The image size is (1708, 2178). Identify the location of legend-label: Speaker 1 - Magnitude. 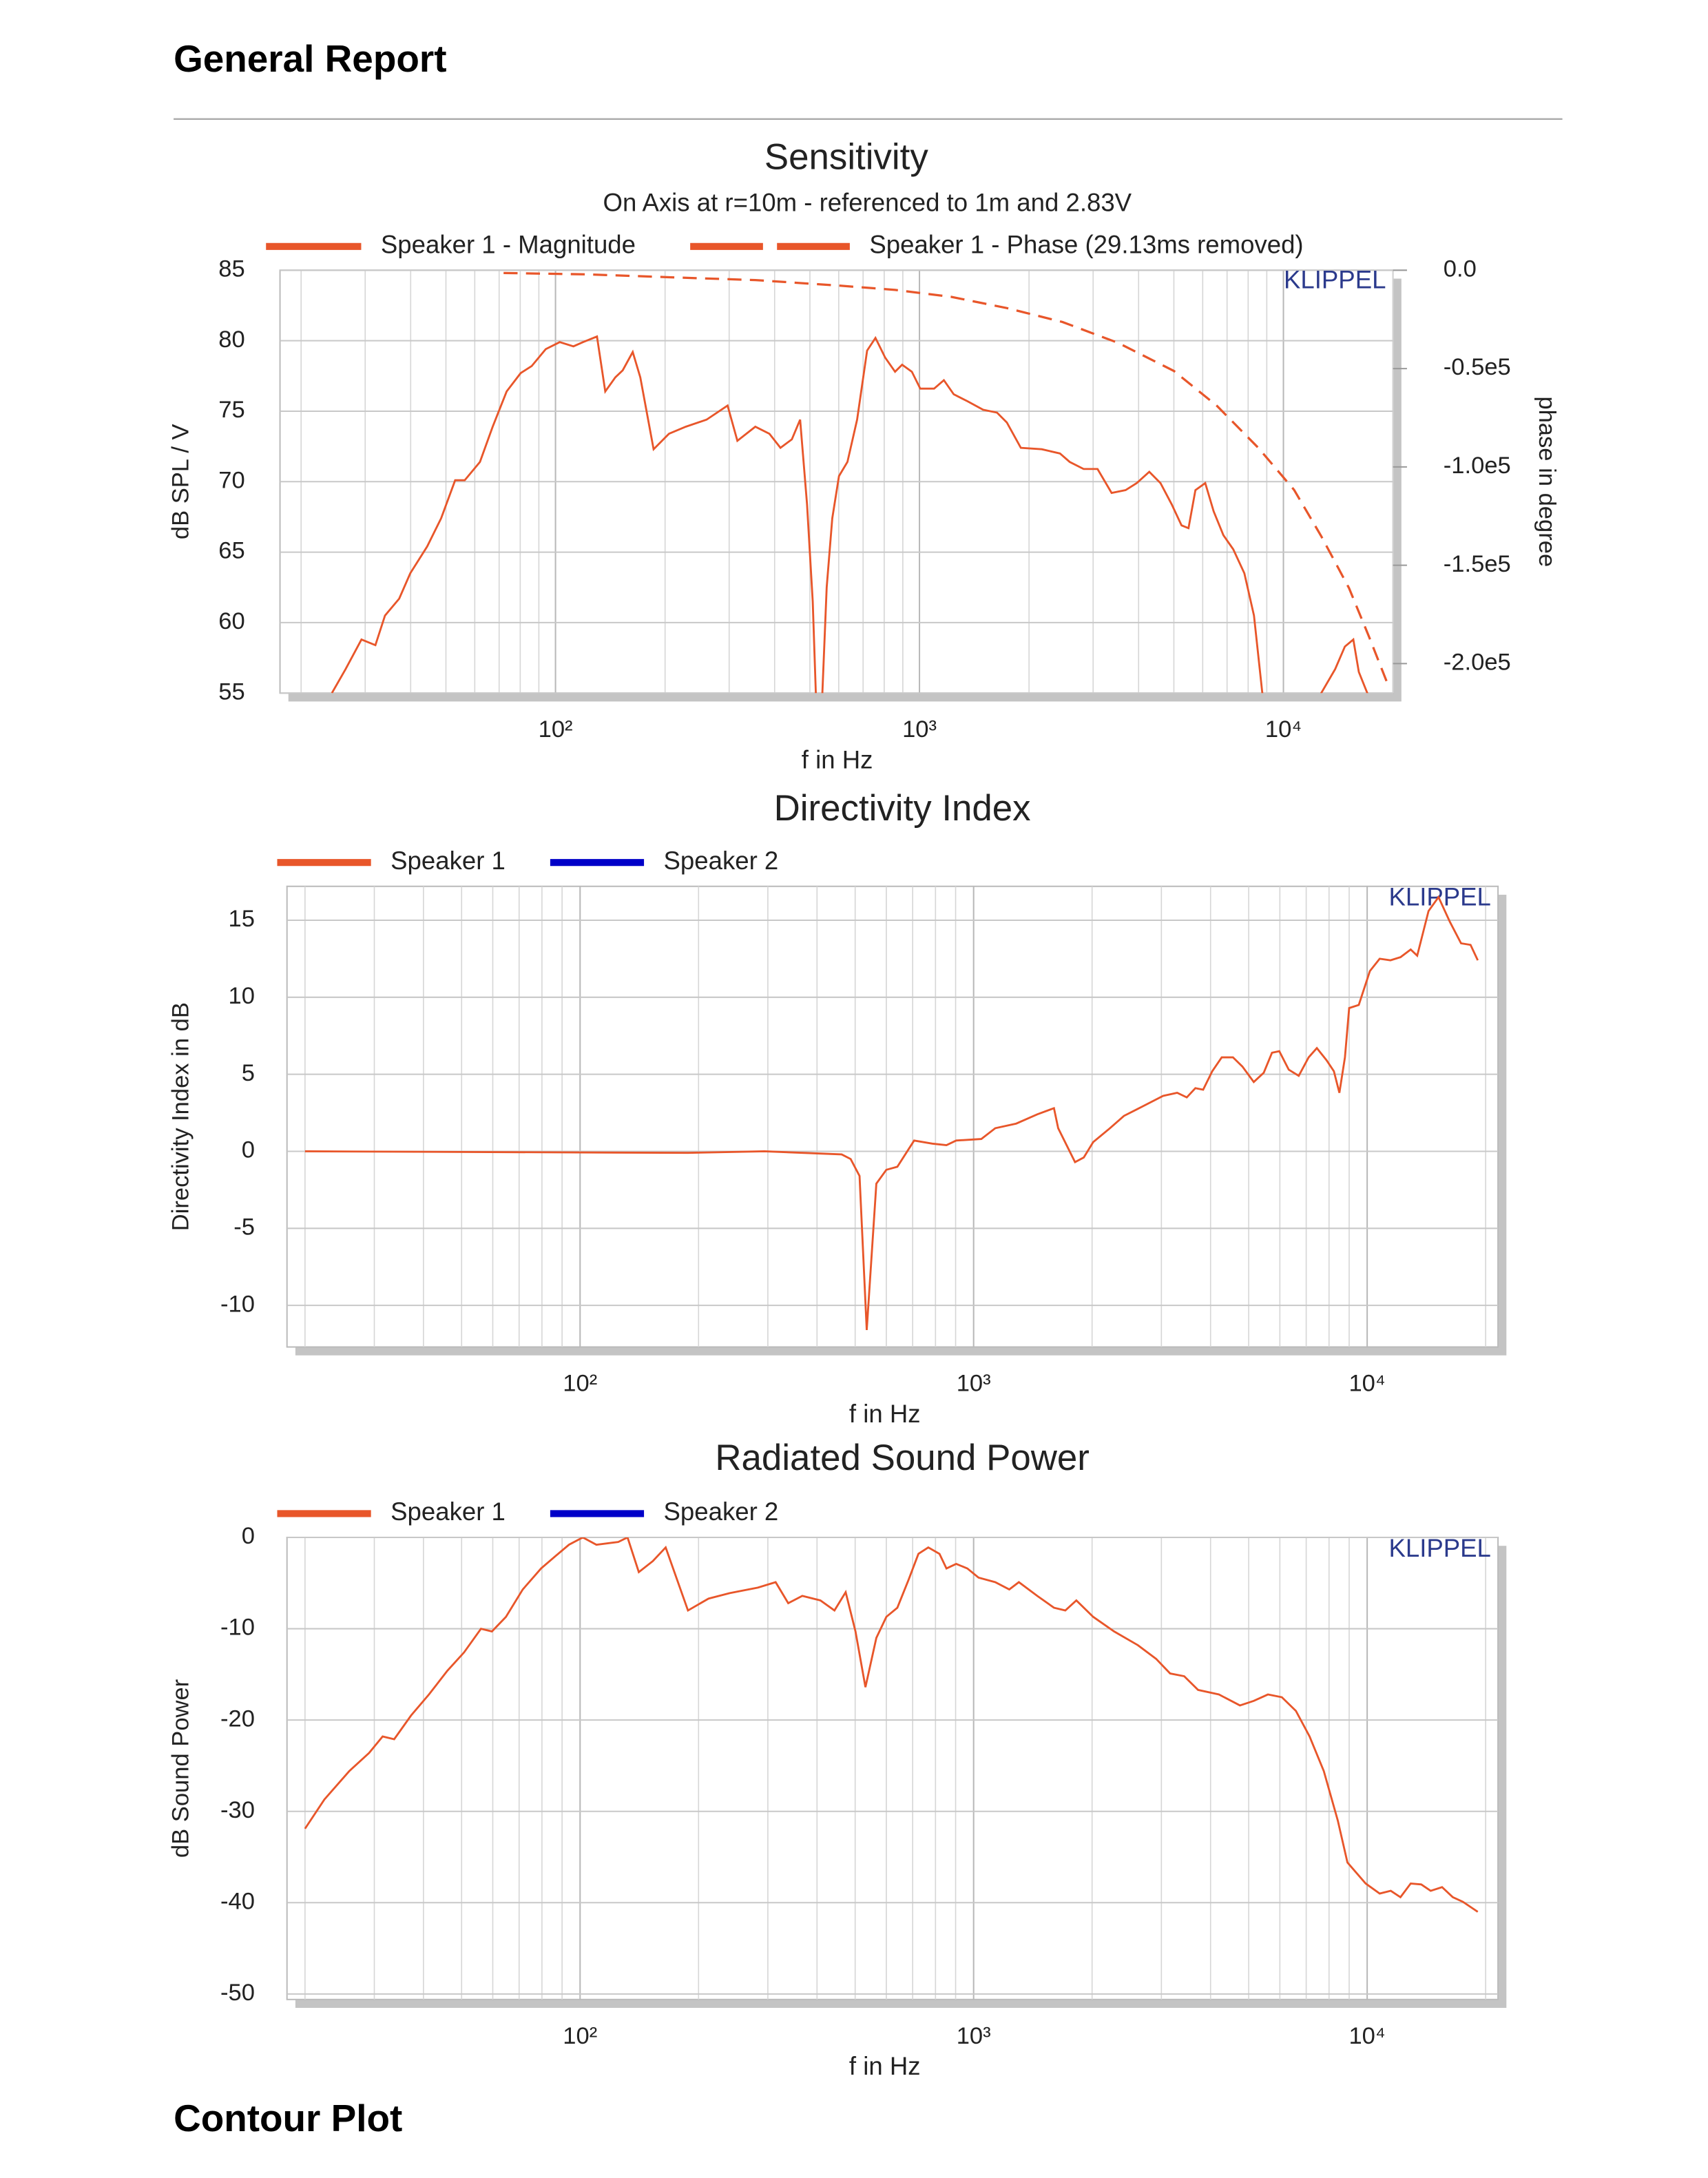
(508, 244).